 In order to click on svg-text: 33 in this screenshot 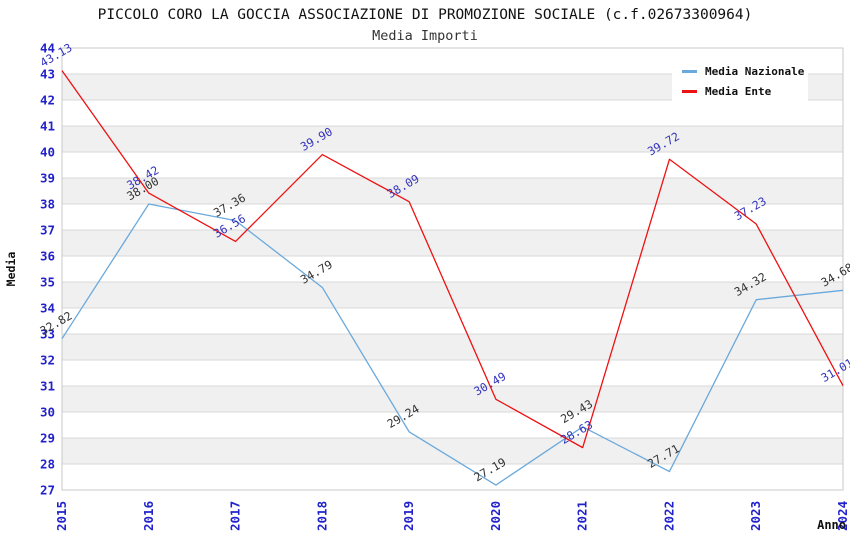, I will do `click(47, 334)`.